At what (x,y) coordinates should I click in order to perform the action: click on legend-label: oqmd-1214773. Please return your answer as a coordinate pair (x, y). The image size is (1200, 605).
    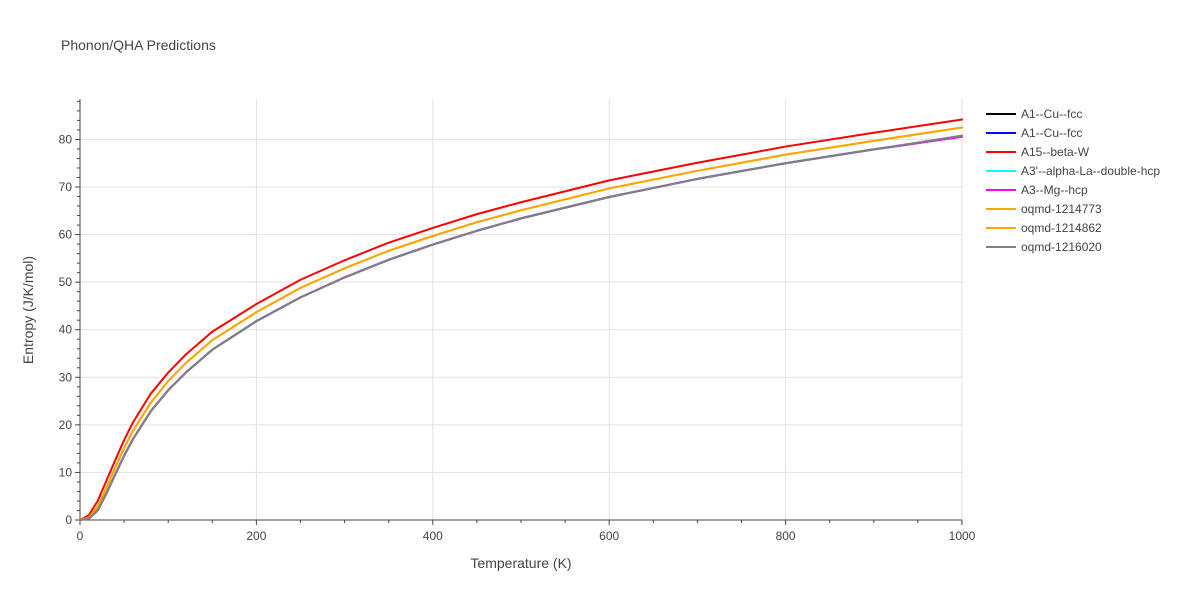
    Looking at the image, I should click on (1061, 209).